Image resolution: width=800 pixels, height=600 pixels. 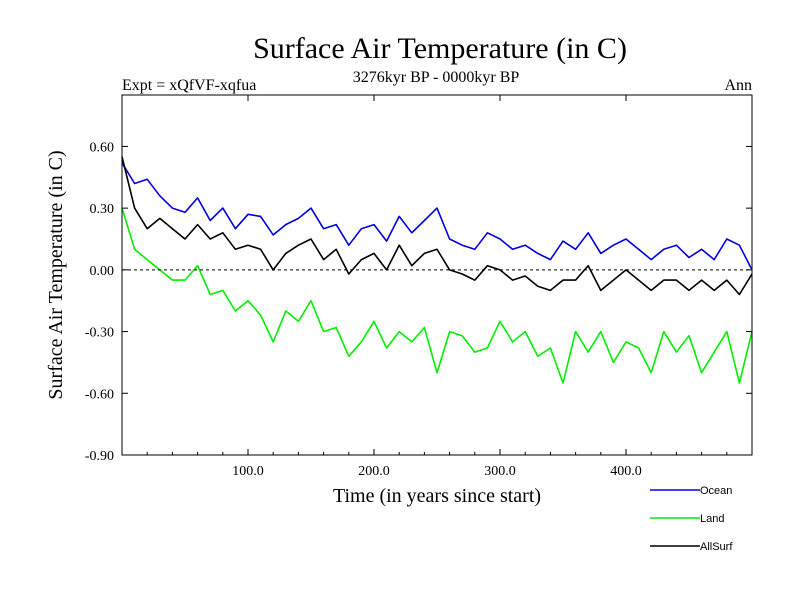 What do you see at coordinates (716, 547) in the screenshot?
I see `legend-label-allsurf: AllSurf` at bounding box center [716, 547].